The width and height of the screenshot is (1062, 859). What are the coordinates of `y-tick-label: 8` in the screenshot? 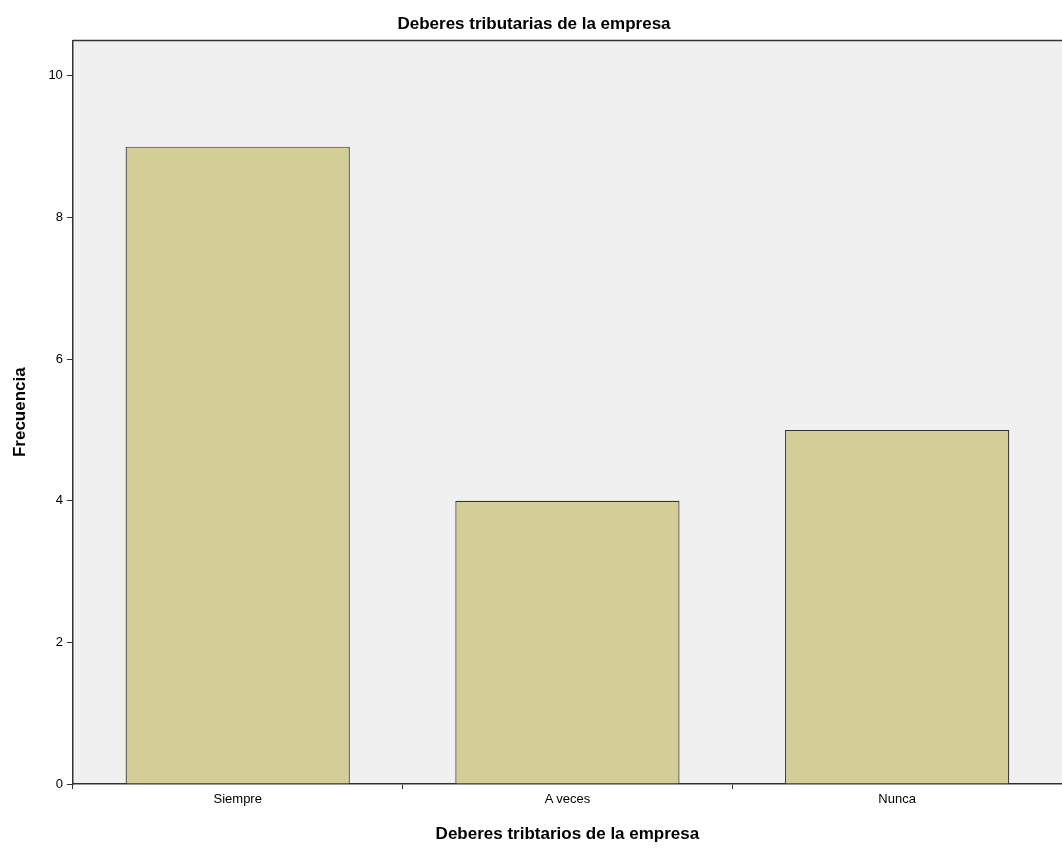 It's located at (59, 217).